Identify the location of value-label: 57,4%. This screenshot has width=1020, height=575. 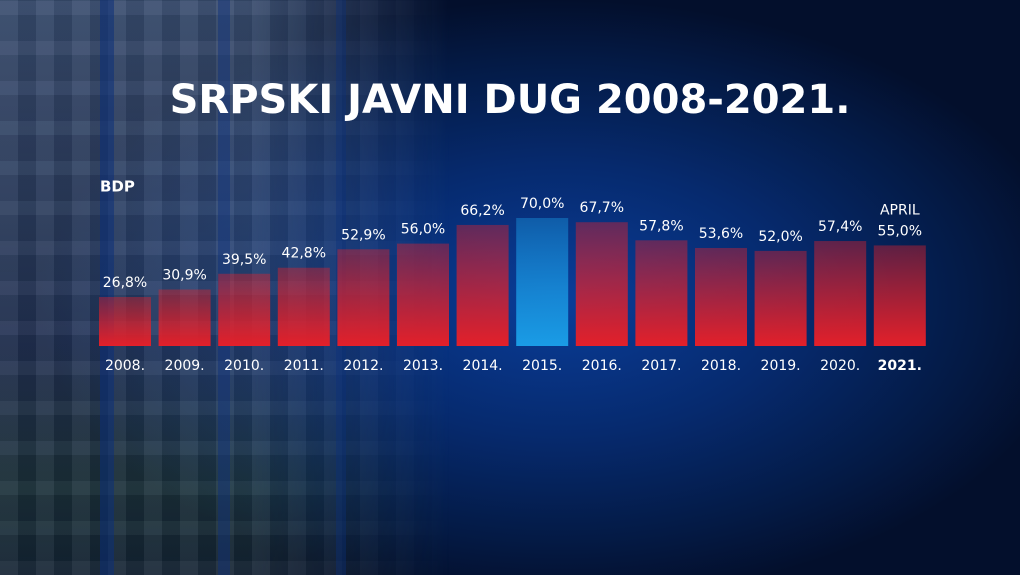
(840, 227).